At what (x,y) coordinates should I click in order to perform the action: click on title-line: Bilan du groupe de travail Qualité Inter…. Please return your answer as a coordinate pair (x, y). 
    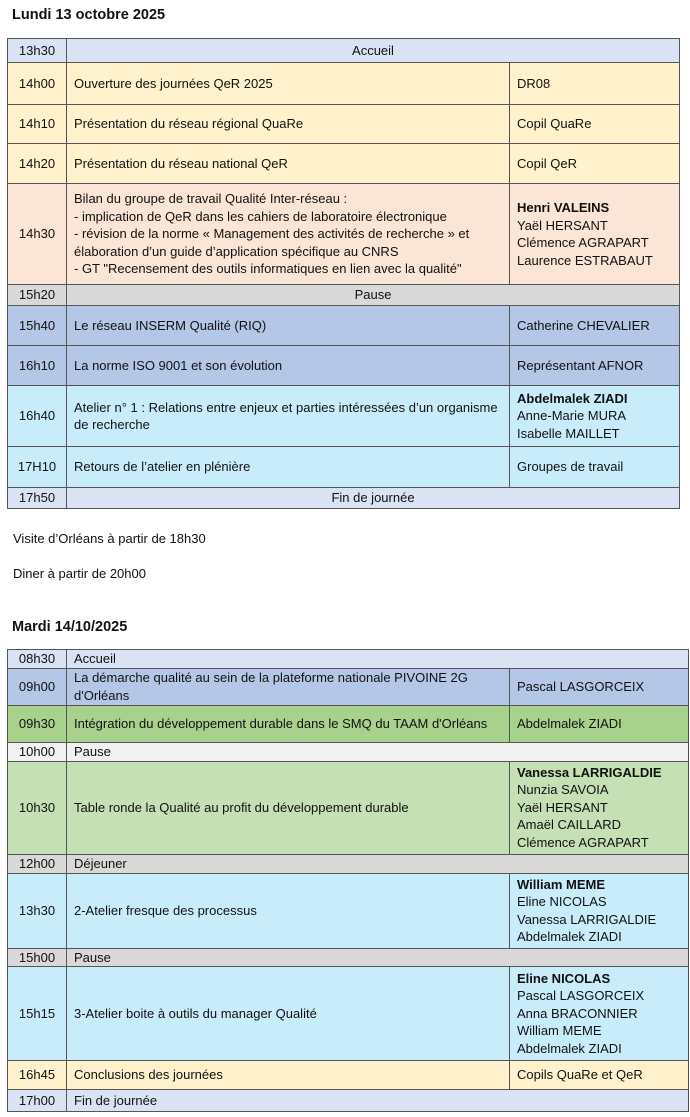
    Looking at the image, I should click on (211, 199).